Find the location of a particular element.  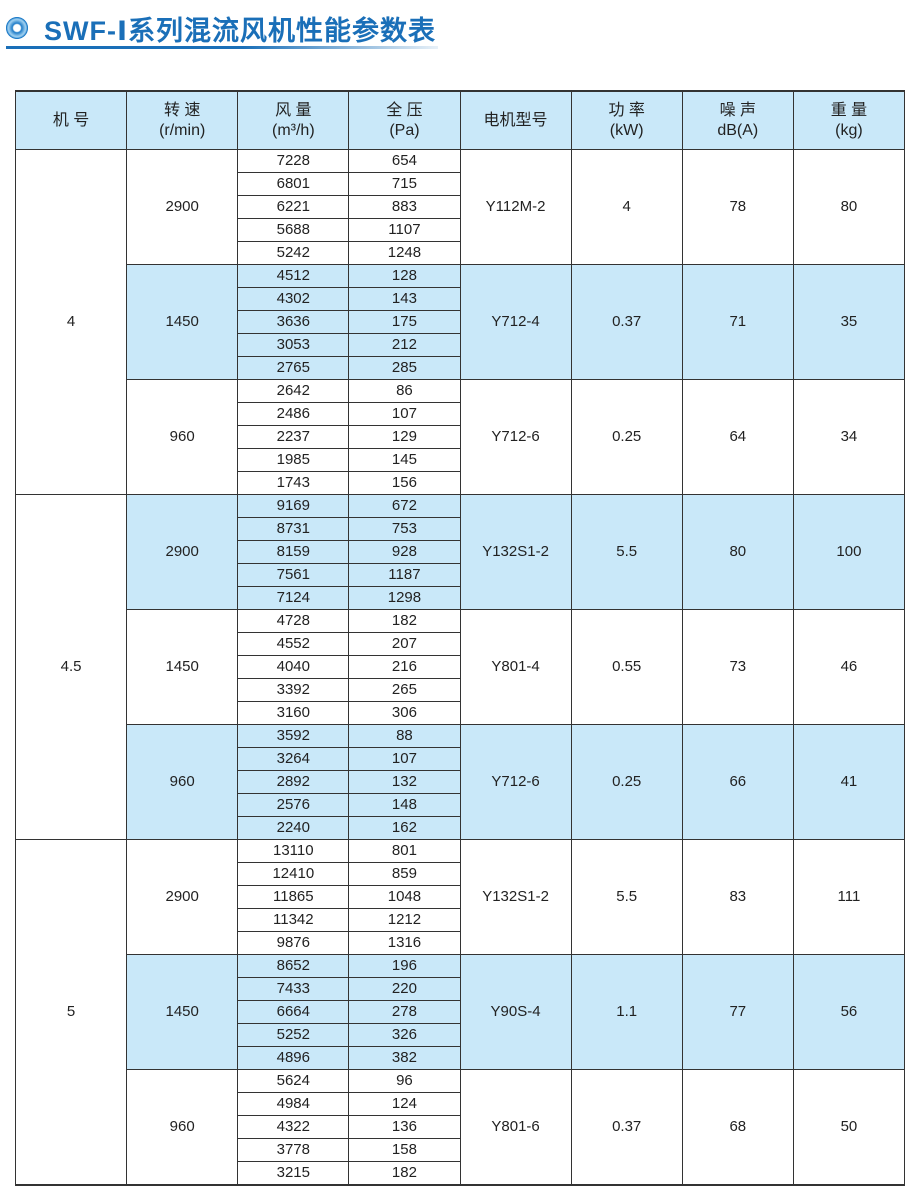

pressure-cell: 715 is located at coordinates (404, 184).